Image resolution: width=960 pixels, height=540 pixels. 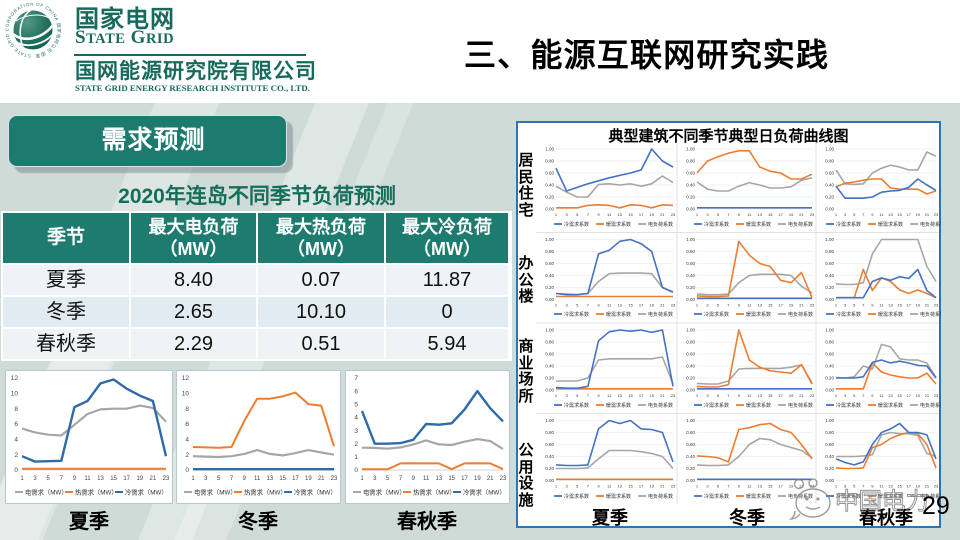 I want to click on svg-text: 4, so click(x=187, y=440).